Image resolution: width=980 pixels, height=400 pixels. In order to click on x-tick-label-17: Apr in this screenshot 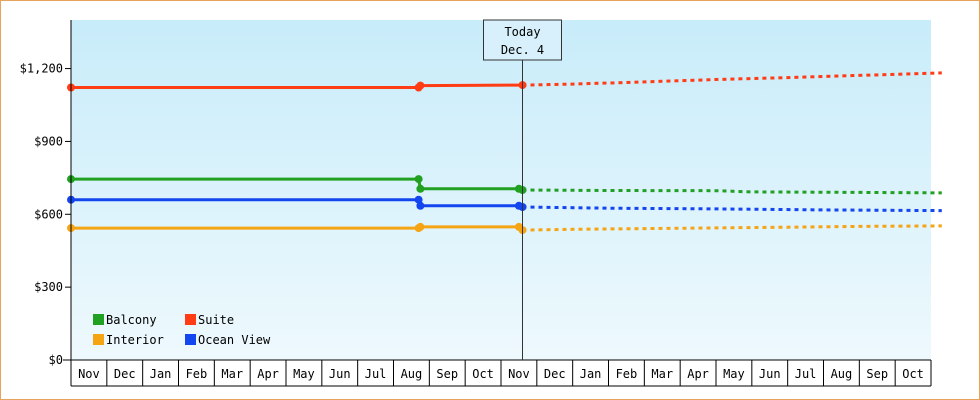, I will do `click(698, 374)`.